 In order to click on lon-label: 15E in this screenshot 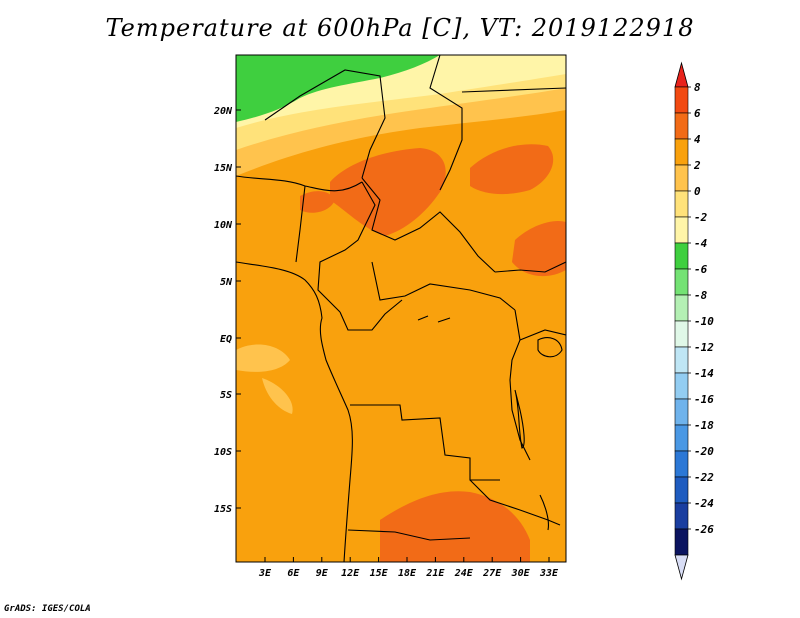, I will do `click(379, 573)`.